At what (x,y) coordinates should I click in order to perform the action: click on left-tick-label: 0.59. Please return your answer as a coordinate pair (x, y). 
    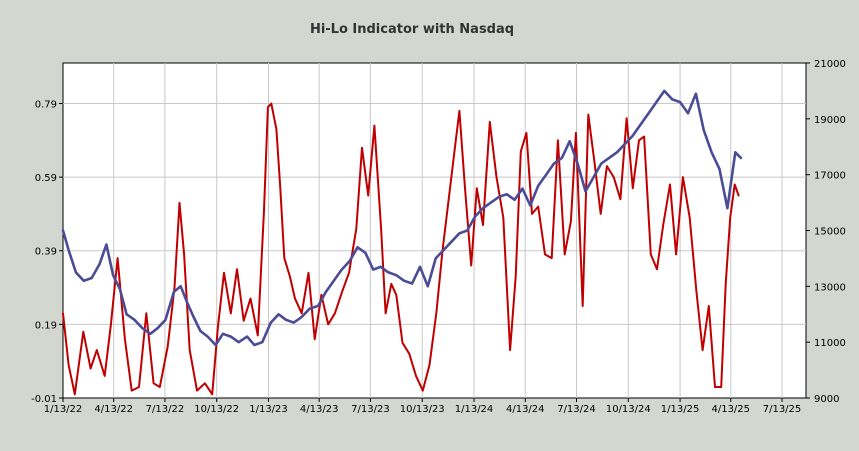
    Looking at the image, I should click on (46, 178).